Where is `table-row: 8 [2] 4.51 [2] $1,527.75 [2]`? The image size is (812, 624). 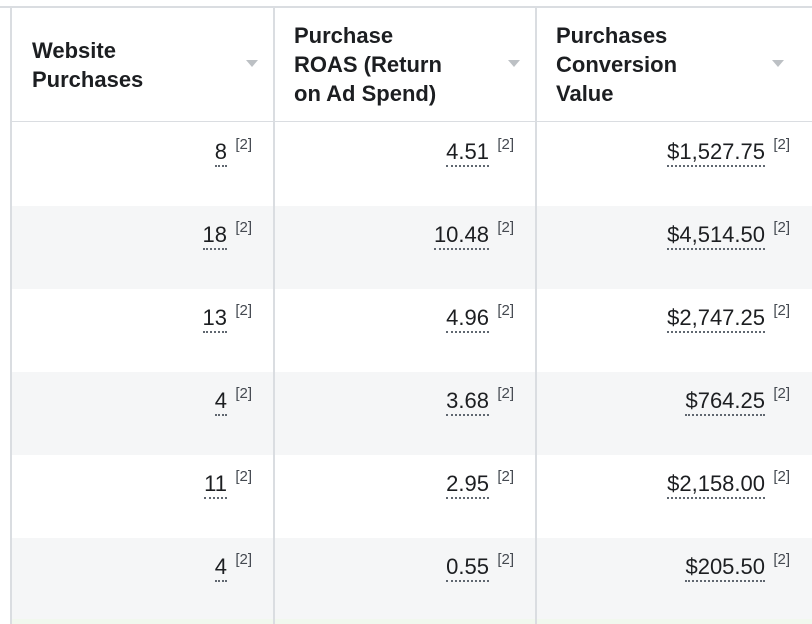 table-row: 8 [2] 4.51 [2] $1,527.75 [2] is located at coordinates (412, 164).